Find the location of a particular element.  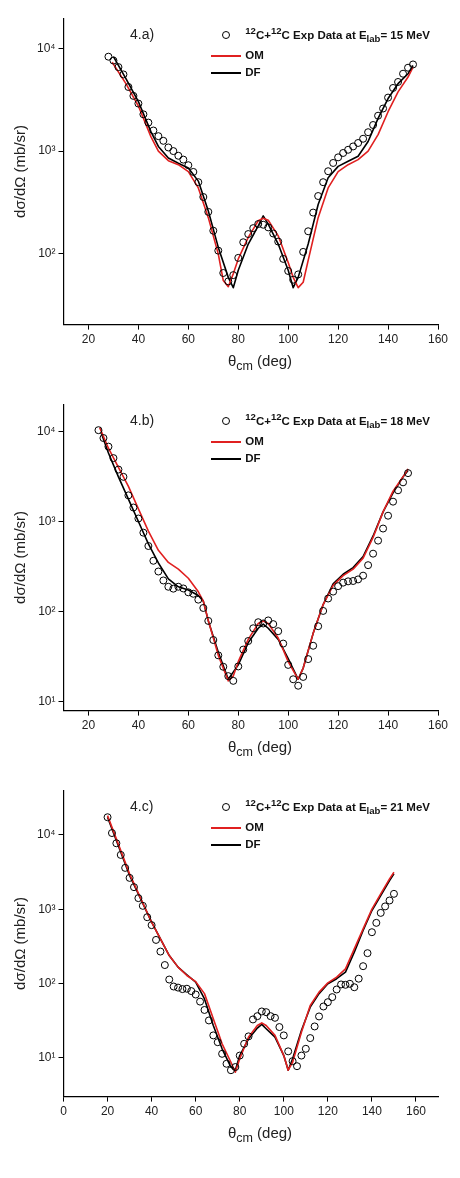

annotation: 4.a) is located at coordinates (142, 34).